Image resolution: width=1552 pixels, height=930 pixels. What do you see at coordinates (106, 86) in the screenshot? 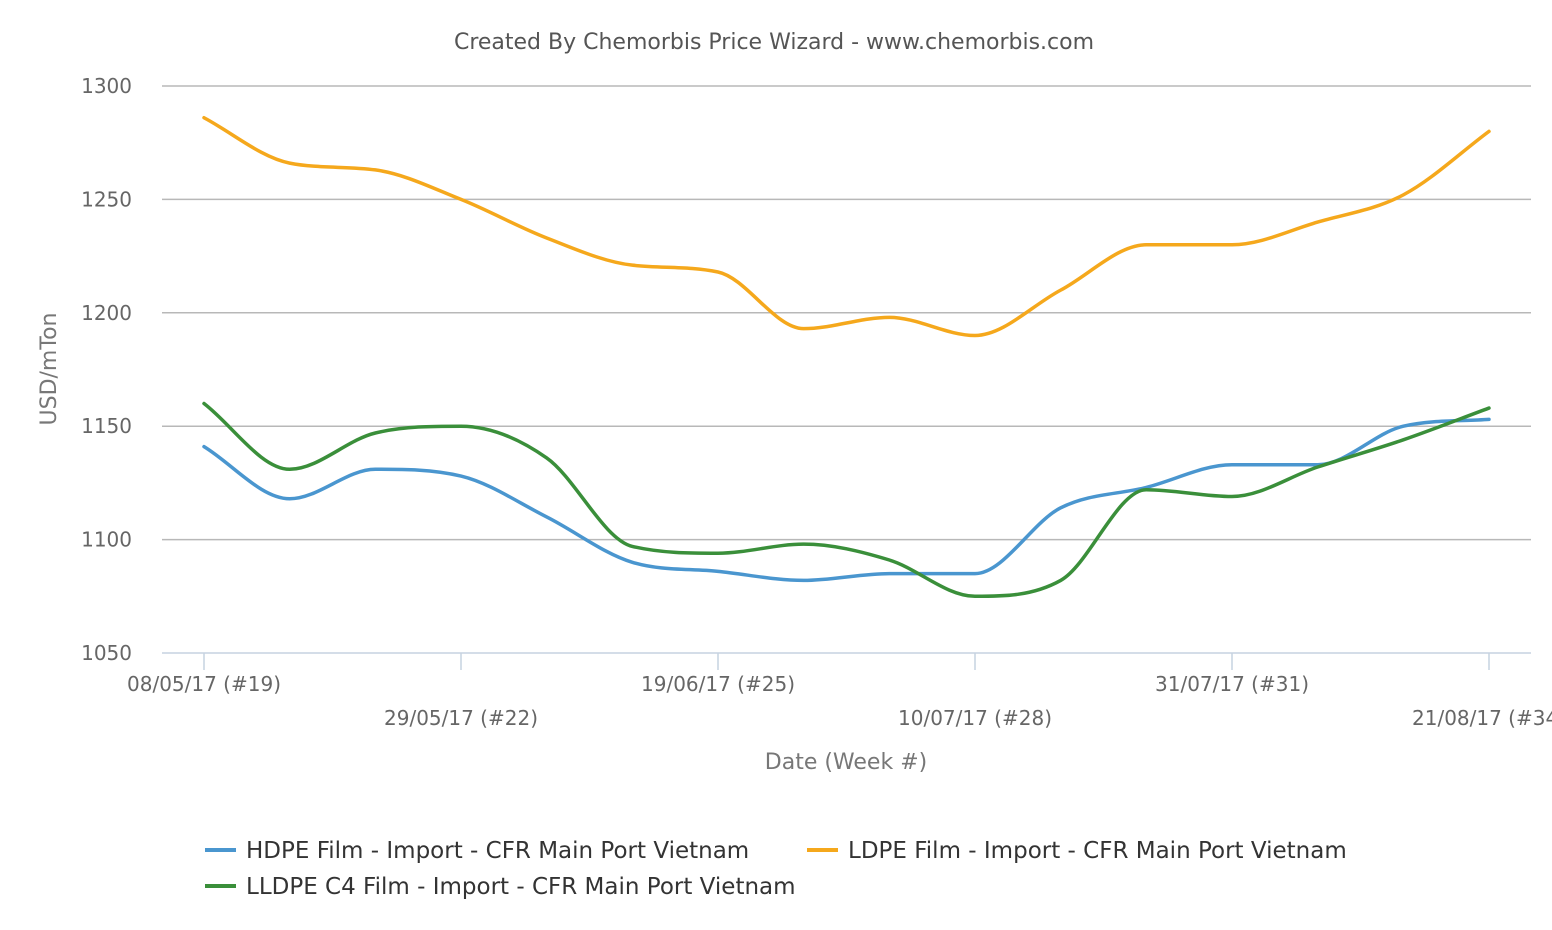
I see `y-tick-label: 1300` at bounding box center [106, 86].